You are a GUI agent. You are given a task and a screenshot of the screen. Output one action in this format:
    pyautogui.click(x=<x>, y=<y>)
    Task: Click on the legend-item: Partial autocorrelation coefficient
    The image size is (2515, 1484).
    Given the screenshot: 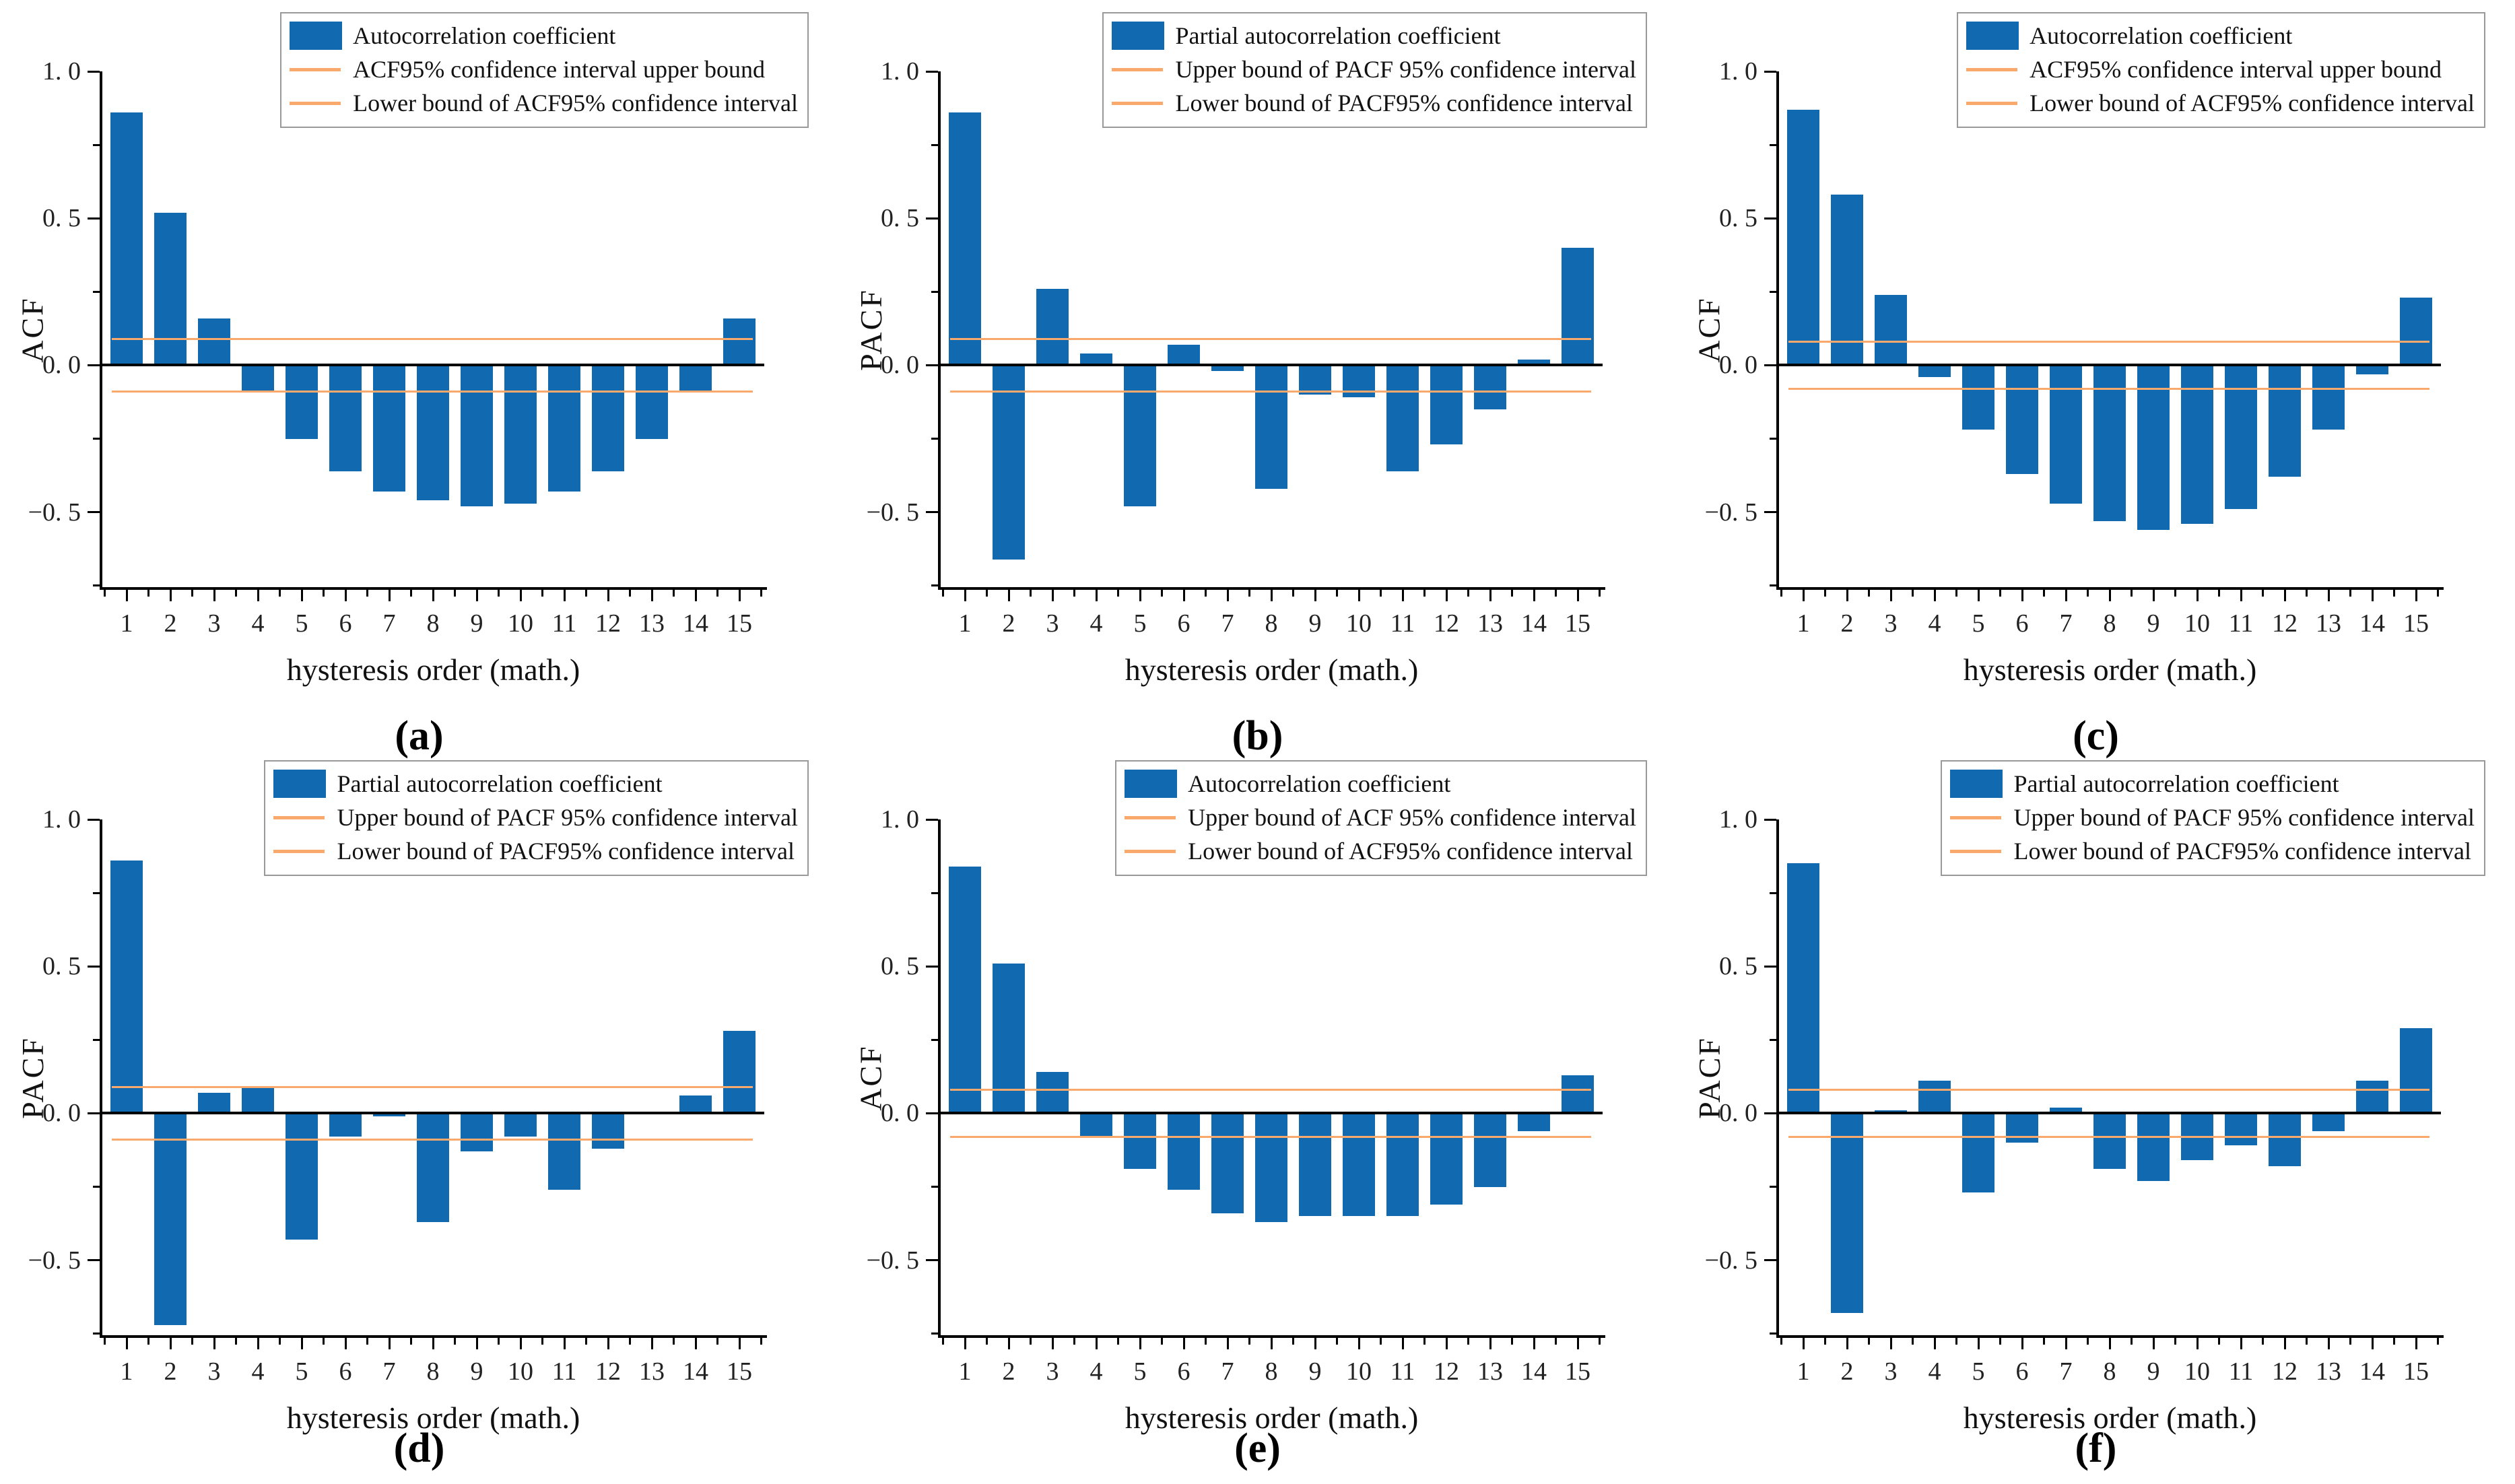 What is the action you would take?
    pyautogui.click(x=535, y=784)
    